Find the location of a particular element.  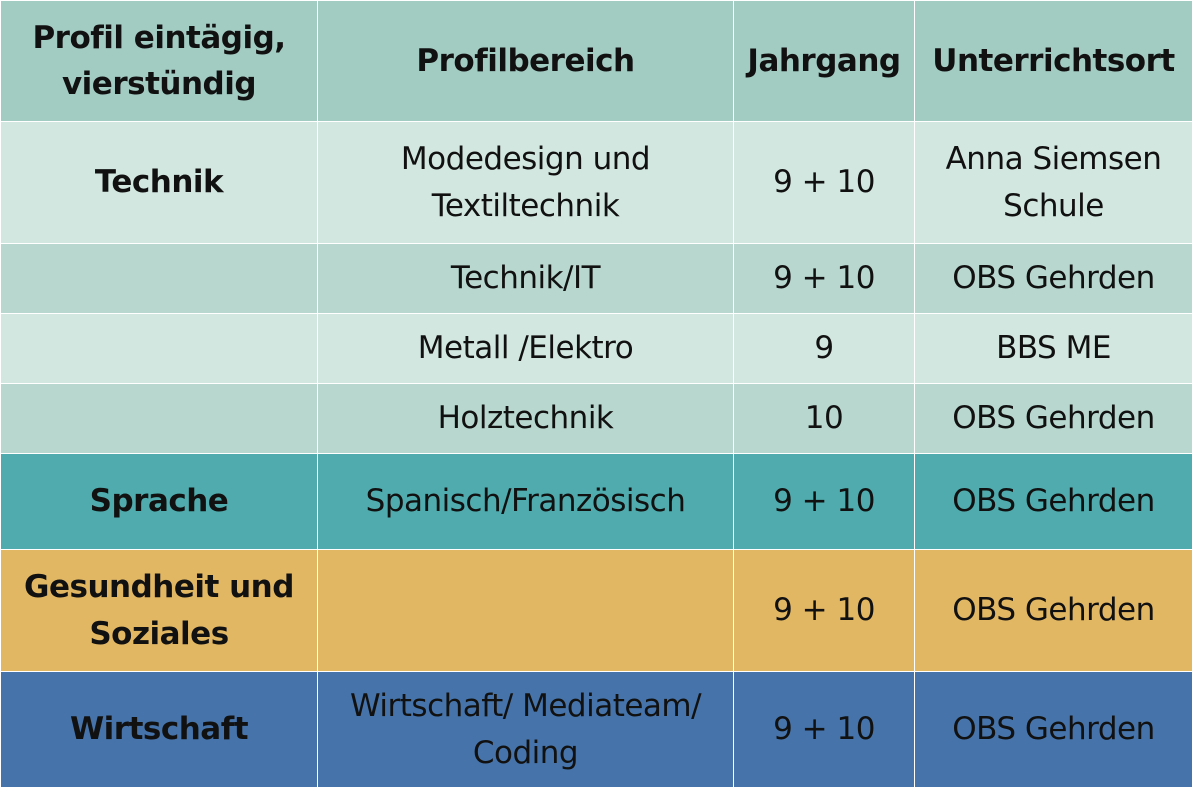

header-unterrichtsort: Unterrichtsort is located at coordinates (1053, 61).